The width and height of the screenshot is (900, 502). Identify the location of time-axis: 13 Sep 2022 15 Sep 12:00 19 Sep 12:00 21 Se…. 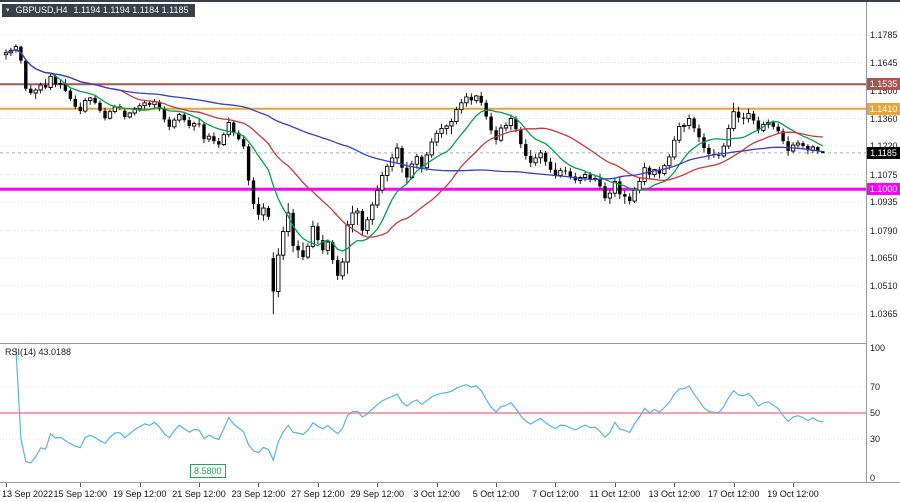
(450, 492).